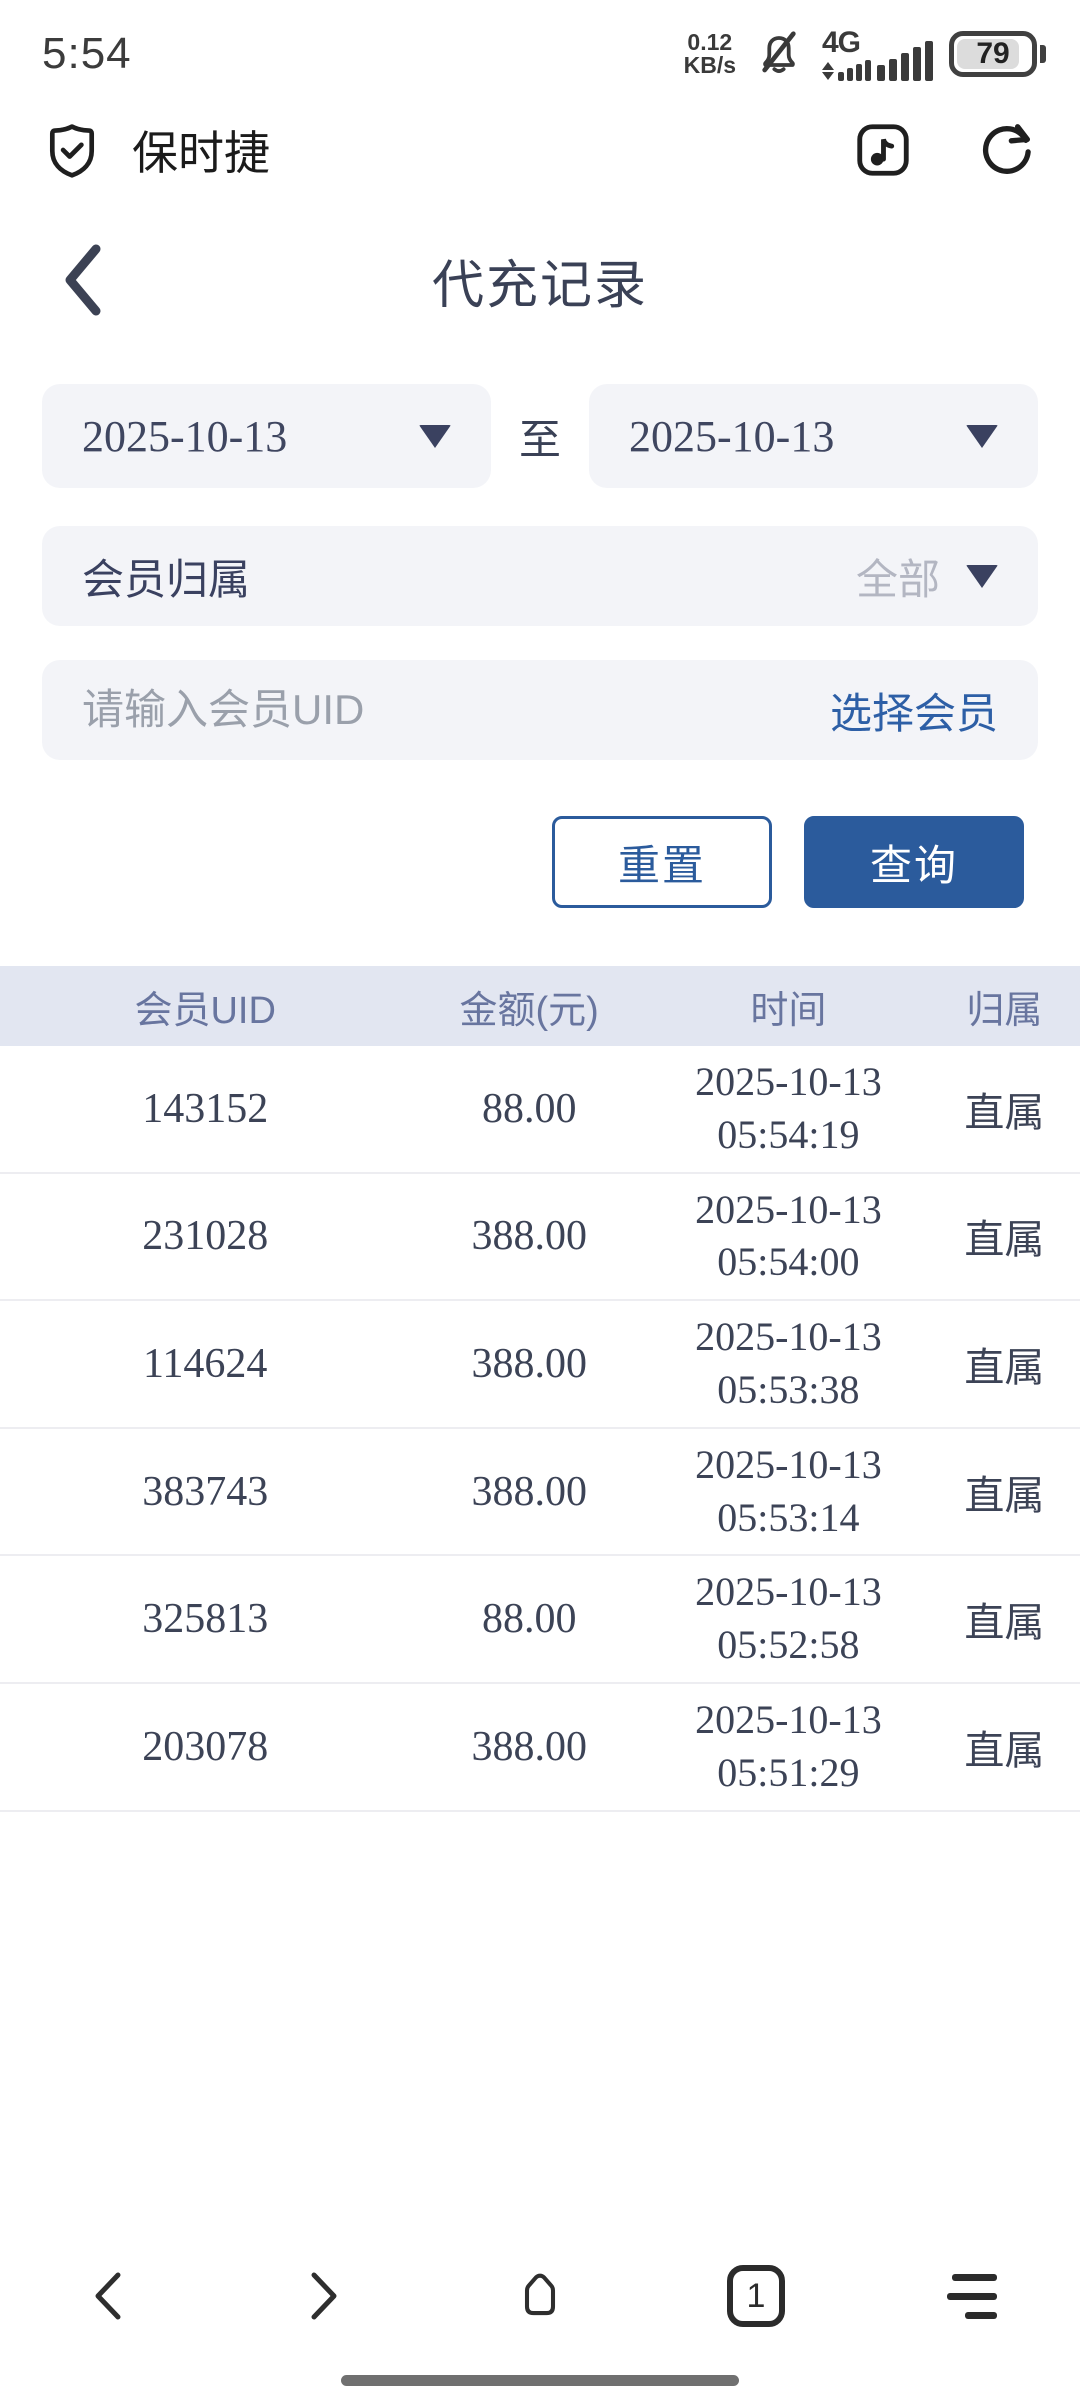 This screenshot has width=1080, height=2400. Describe the element at coordinates (205, 1363) in the screenshot. I see `cell-uid: 114624` at that location.